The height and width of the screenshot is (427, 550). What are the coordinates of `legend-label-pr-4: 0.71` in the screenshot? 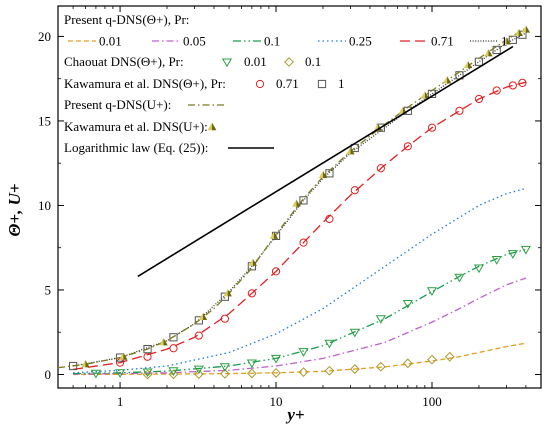 It's located at (442, 41).